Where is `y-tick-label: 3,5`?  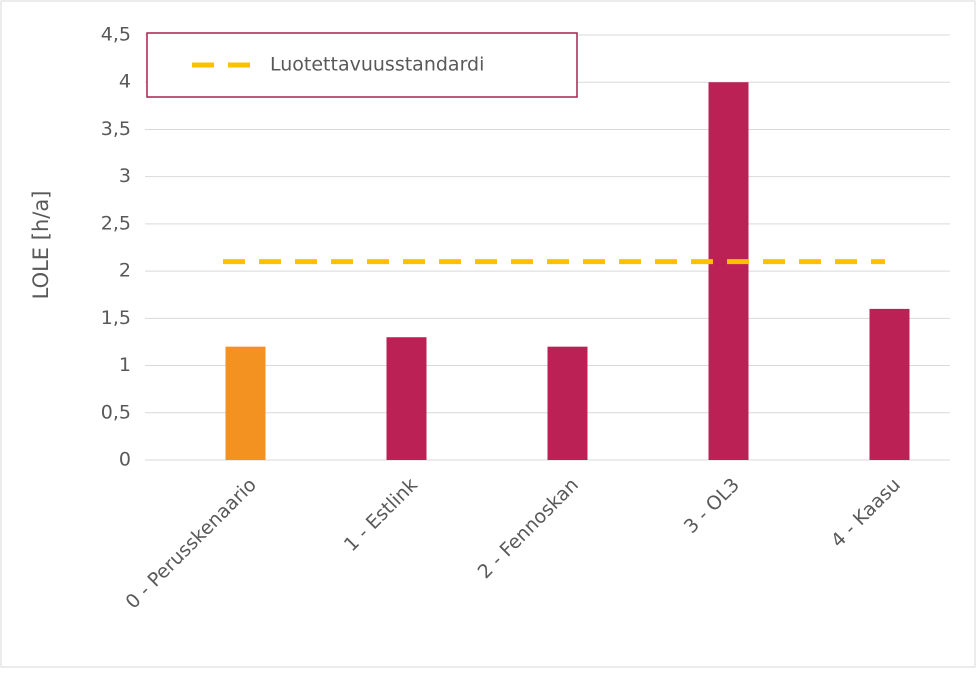
y-tick-label: 3,5 is located at coordinates (116, 129).